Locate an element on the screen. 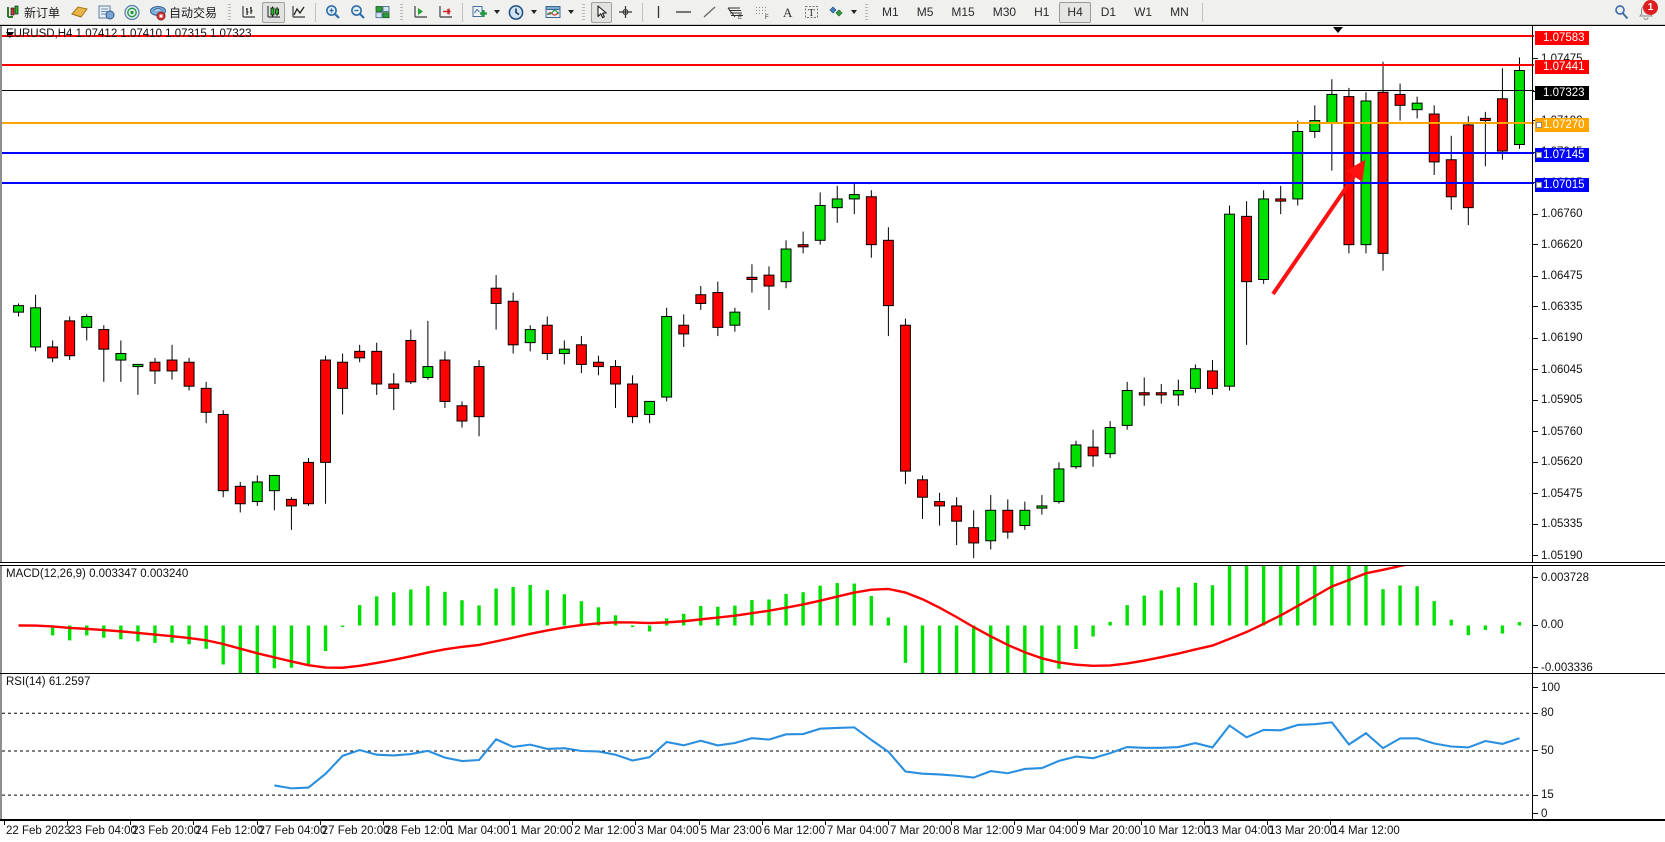 The image size is (1665, 842). timeframe-h1: H1 is located at coordinates (1042, 12).